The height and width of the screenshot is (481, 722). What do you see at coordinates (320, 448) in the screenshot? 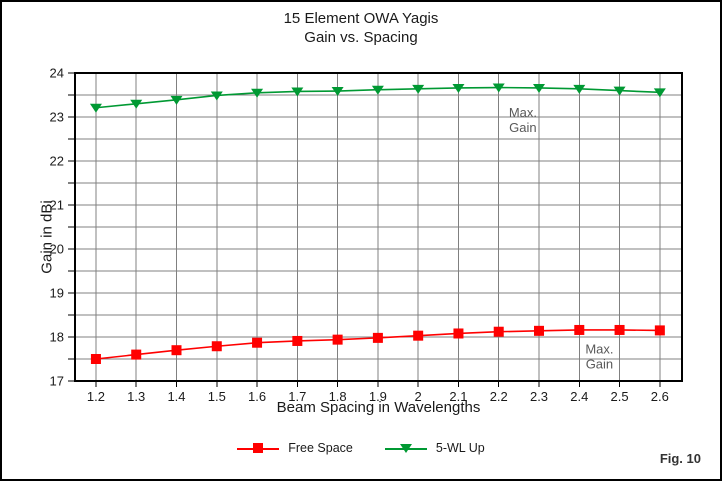
I see `legend-label-free-space: Free Space` at bounding box center [320, 448].